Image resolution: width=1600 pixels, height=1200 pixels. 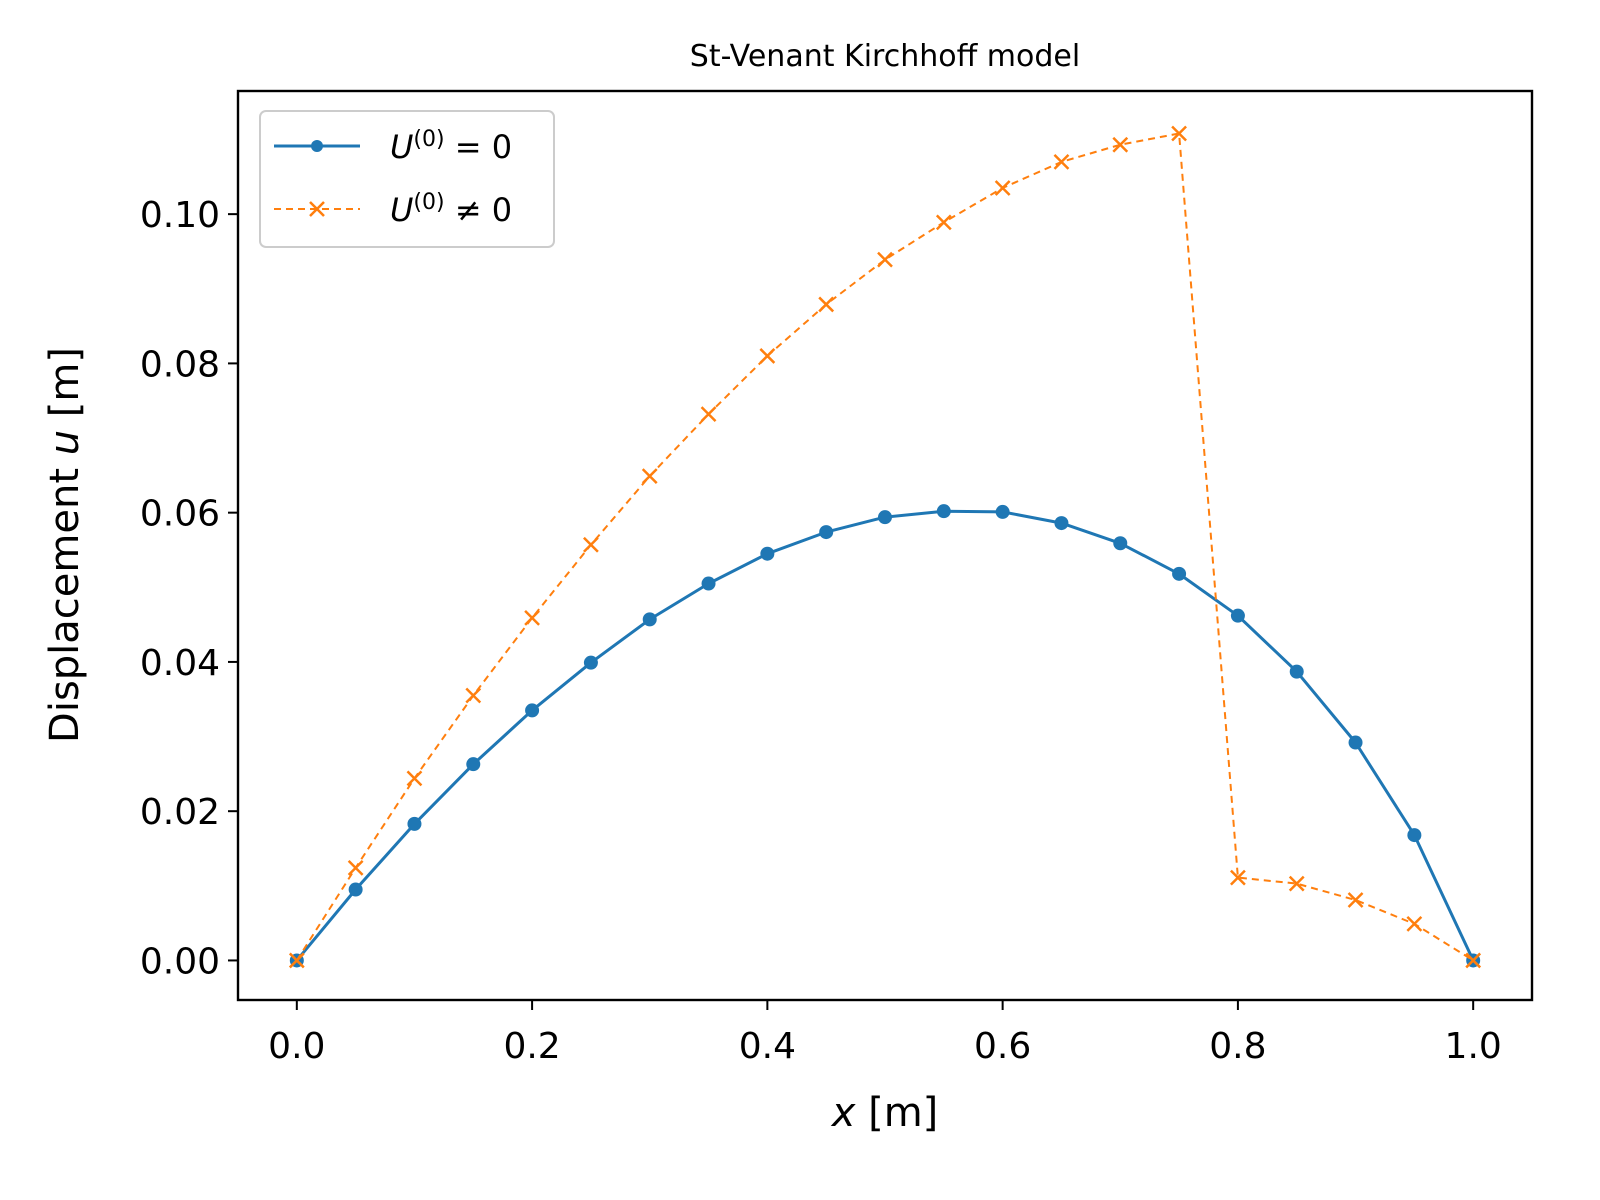 What do you see at coordinates (479, 147) in the screenshot?
I see `legend-label-series-1-rest: = 0` at bounding box center [479, 147].